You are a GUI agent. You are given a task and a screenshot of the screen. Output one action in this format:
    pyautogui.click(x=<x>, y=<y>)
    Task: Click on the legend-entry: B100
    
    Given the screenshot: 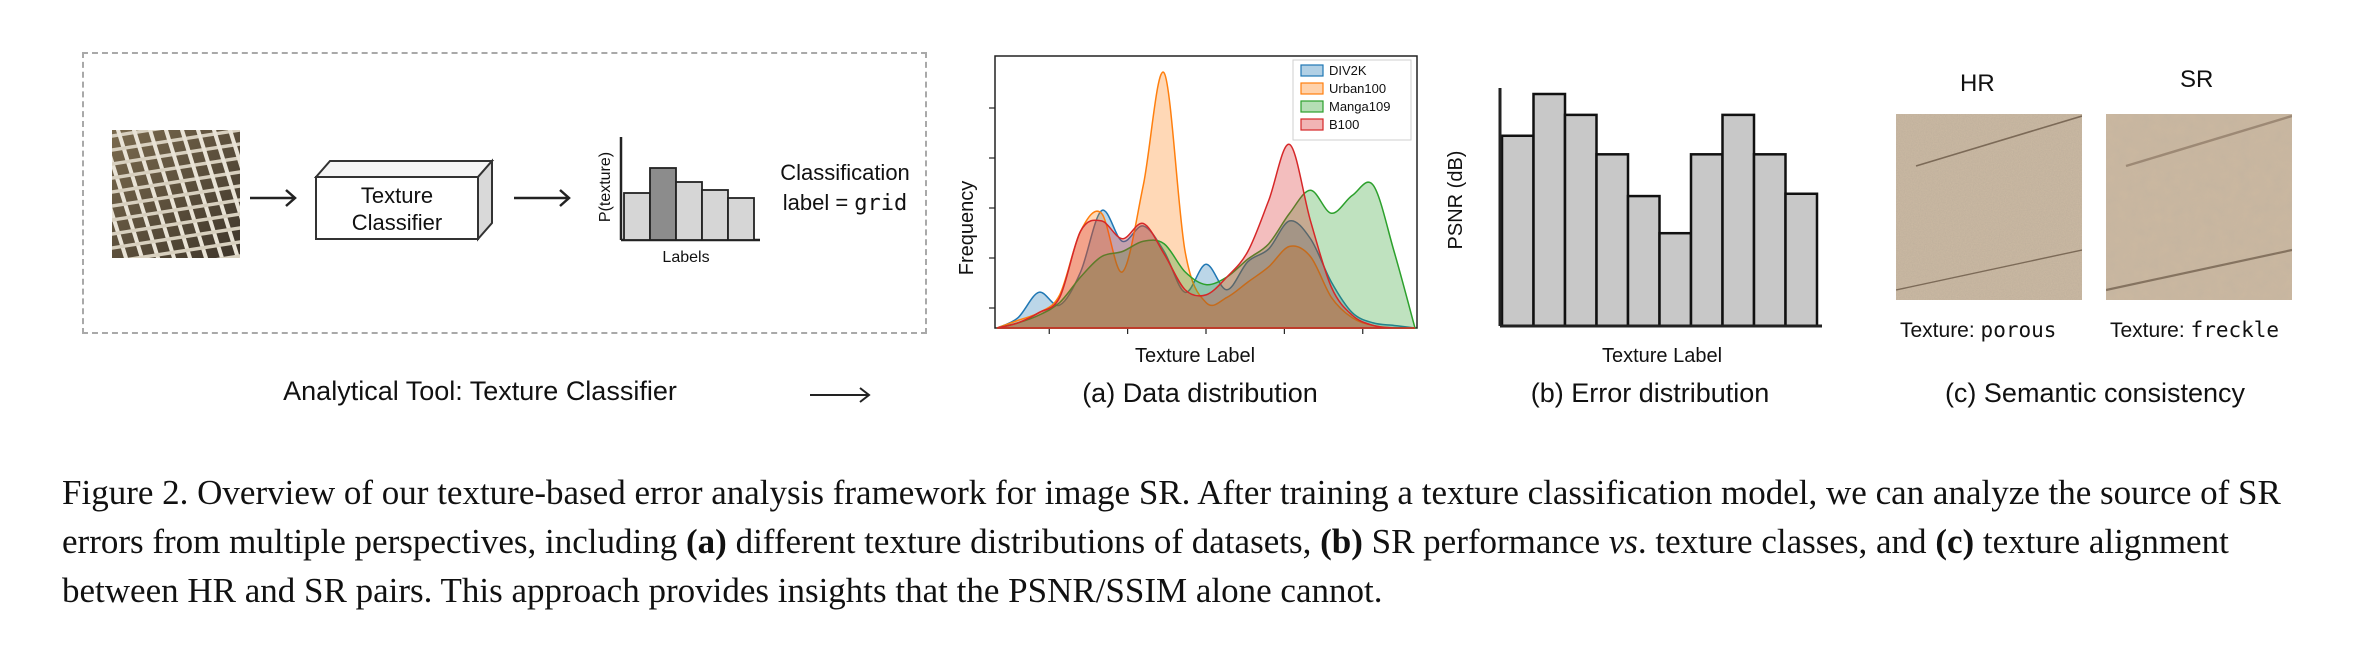 What is the action you would take?
    pyautogui.click(x=1344, y=124)
    